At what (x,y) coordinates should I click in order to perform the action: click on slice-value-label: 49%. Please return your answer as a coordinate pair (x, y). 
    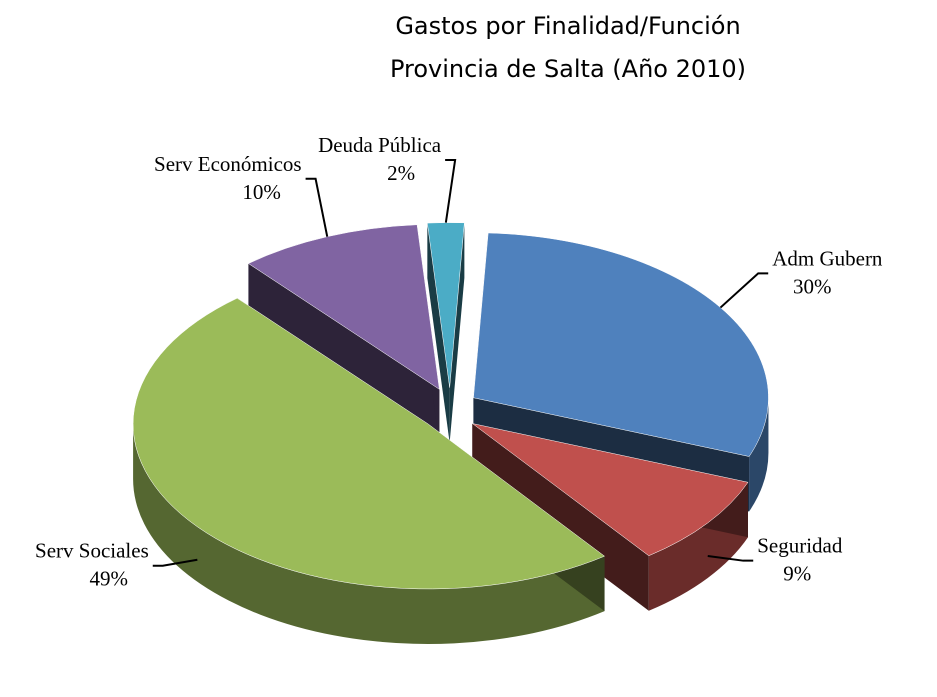
    Looking at the image, I should click on (109, 579).